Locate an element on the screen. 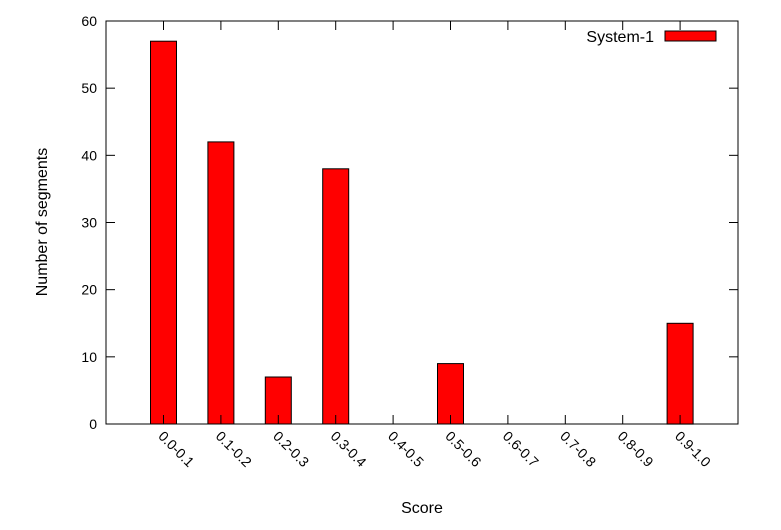 The height and width of the screenshot is (530, 781). bar-0.0-0.1 is located at coordinates (163, 232).